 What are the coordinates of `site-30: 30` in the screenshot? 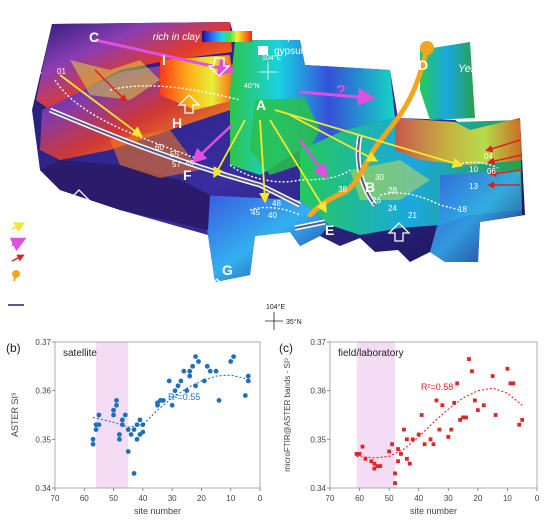 It's located at (379, 177).